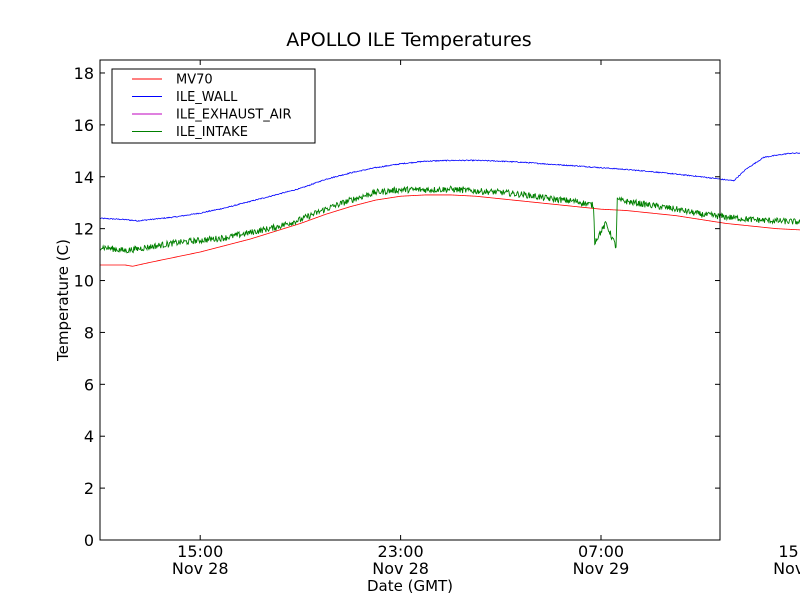 This screenshot has width=800, height=600. I want to click on series-line-ile-wall, so click(449, 187).